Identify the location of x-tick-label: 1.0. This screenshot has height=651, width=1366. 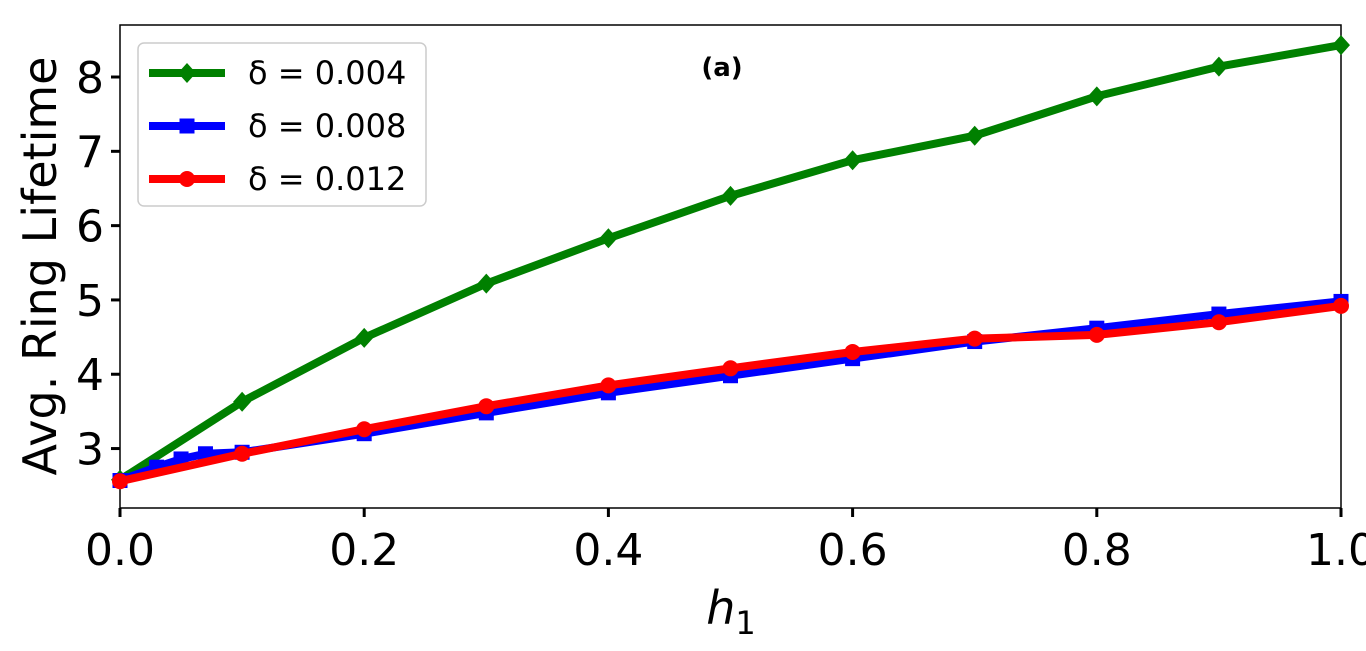
(1336, 550).